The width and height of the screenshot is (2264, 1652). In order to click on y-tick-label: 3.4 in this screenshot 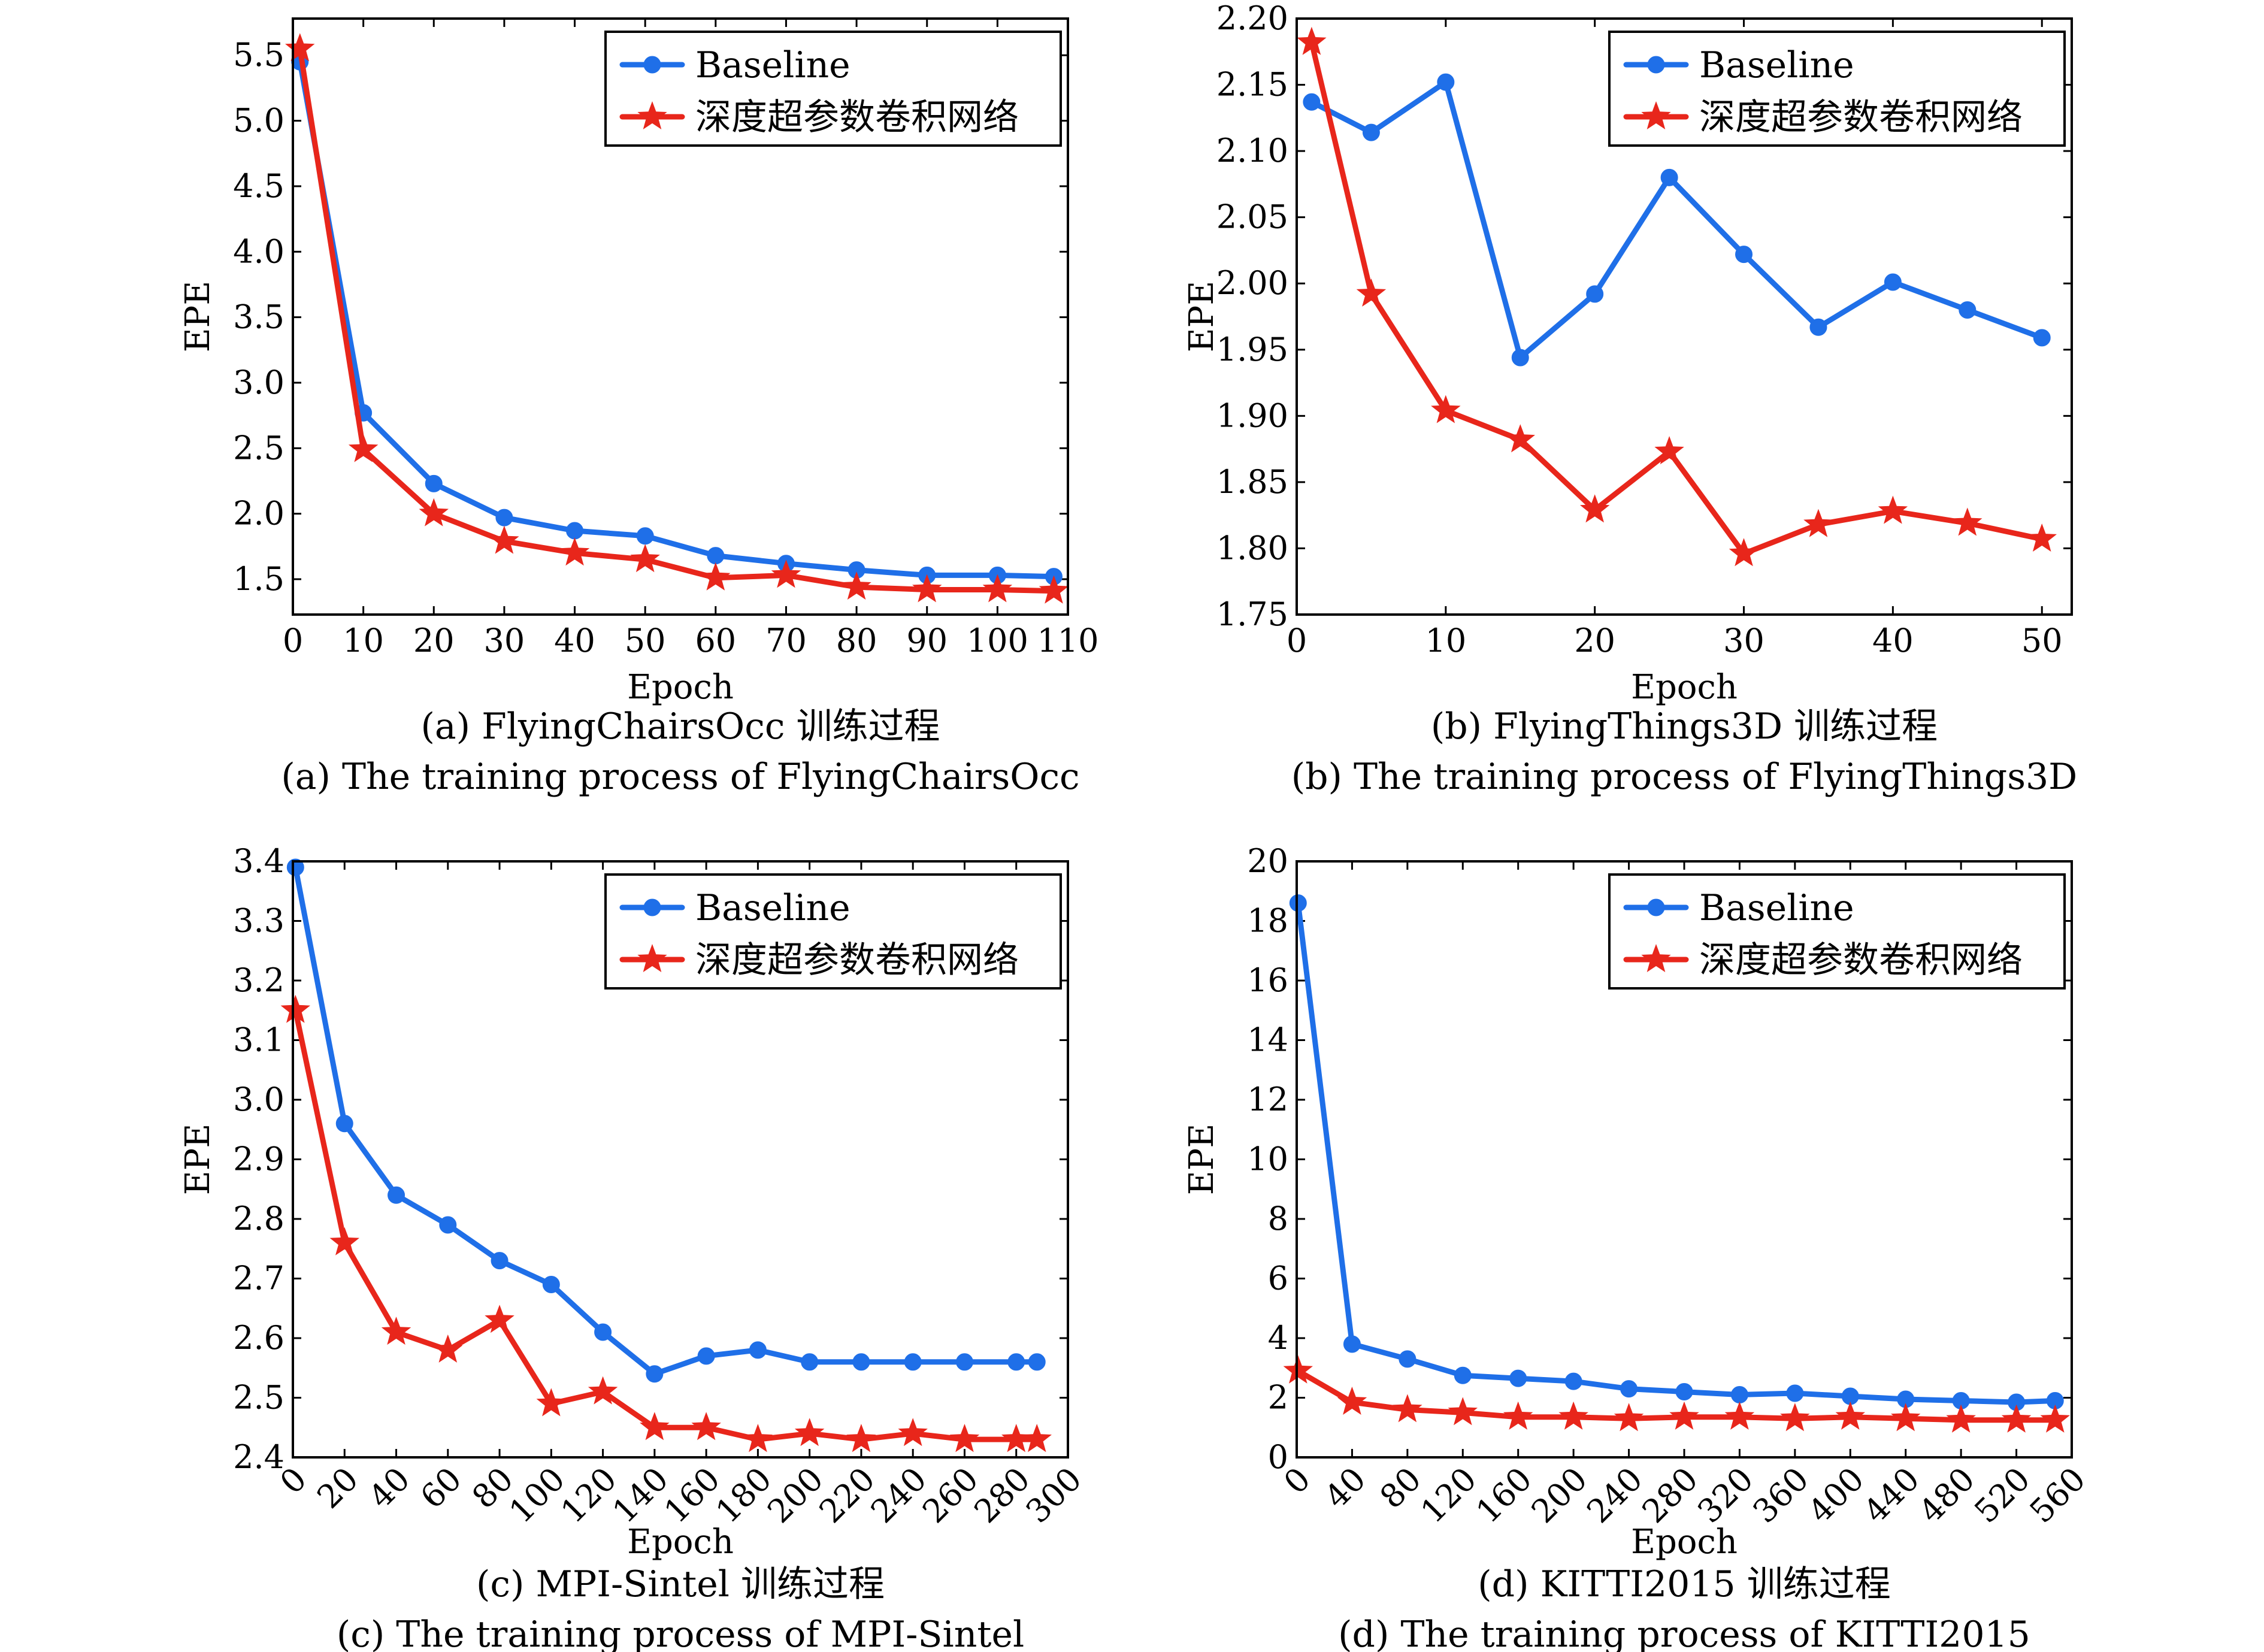, I will do `click(258, 861)`.